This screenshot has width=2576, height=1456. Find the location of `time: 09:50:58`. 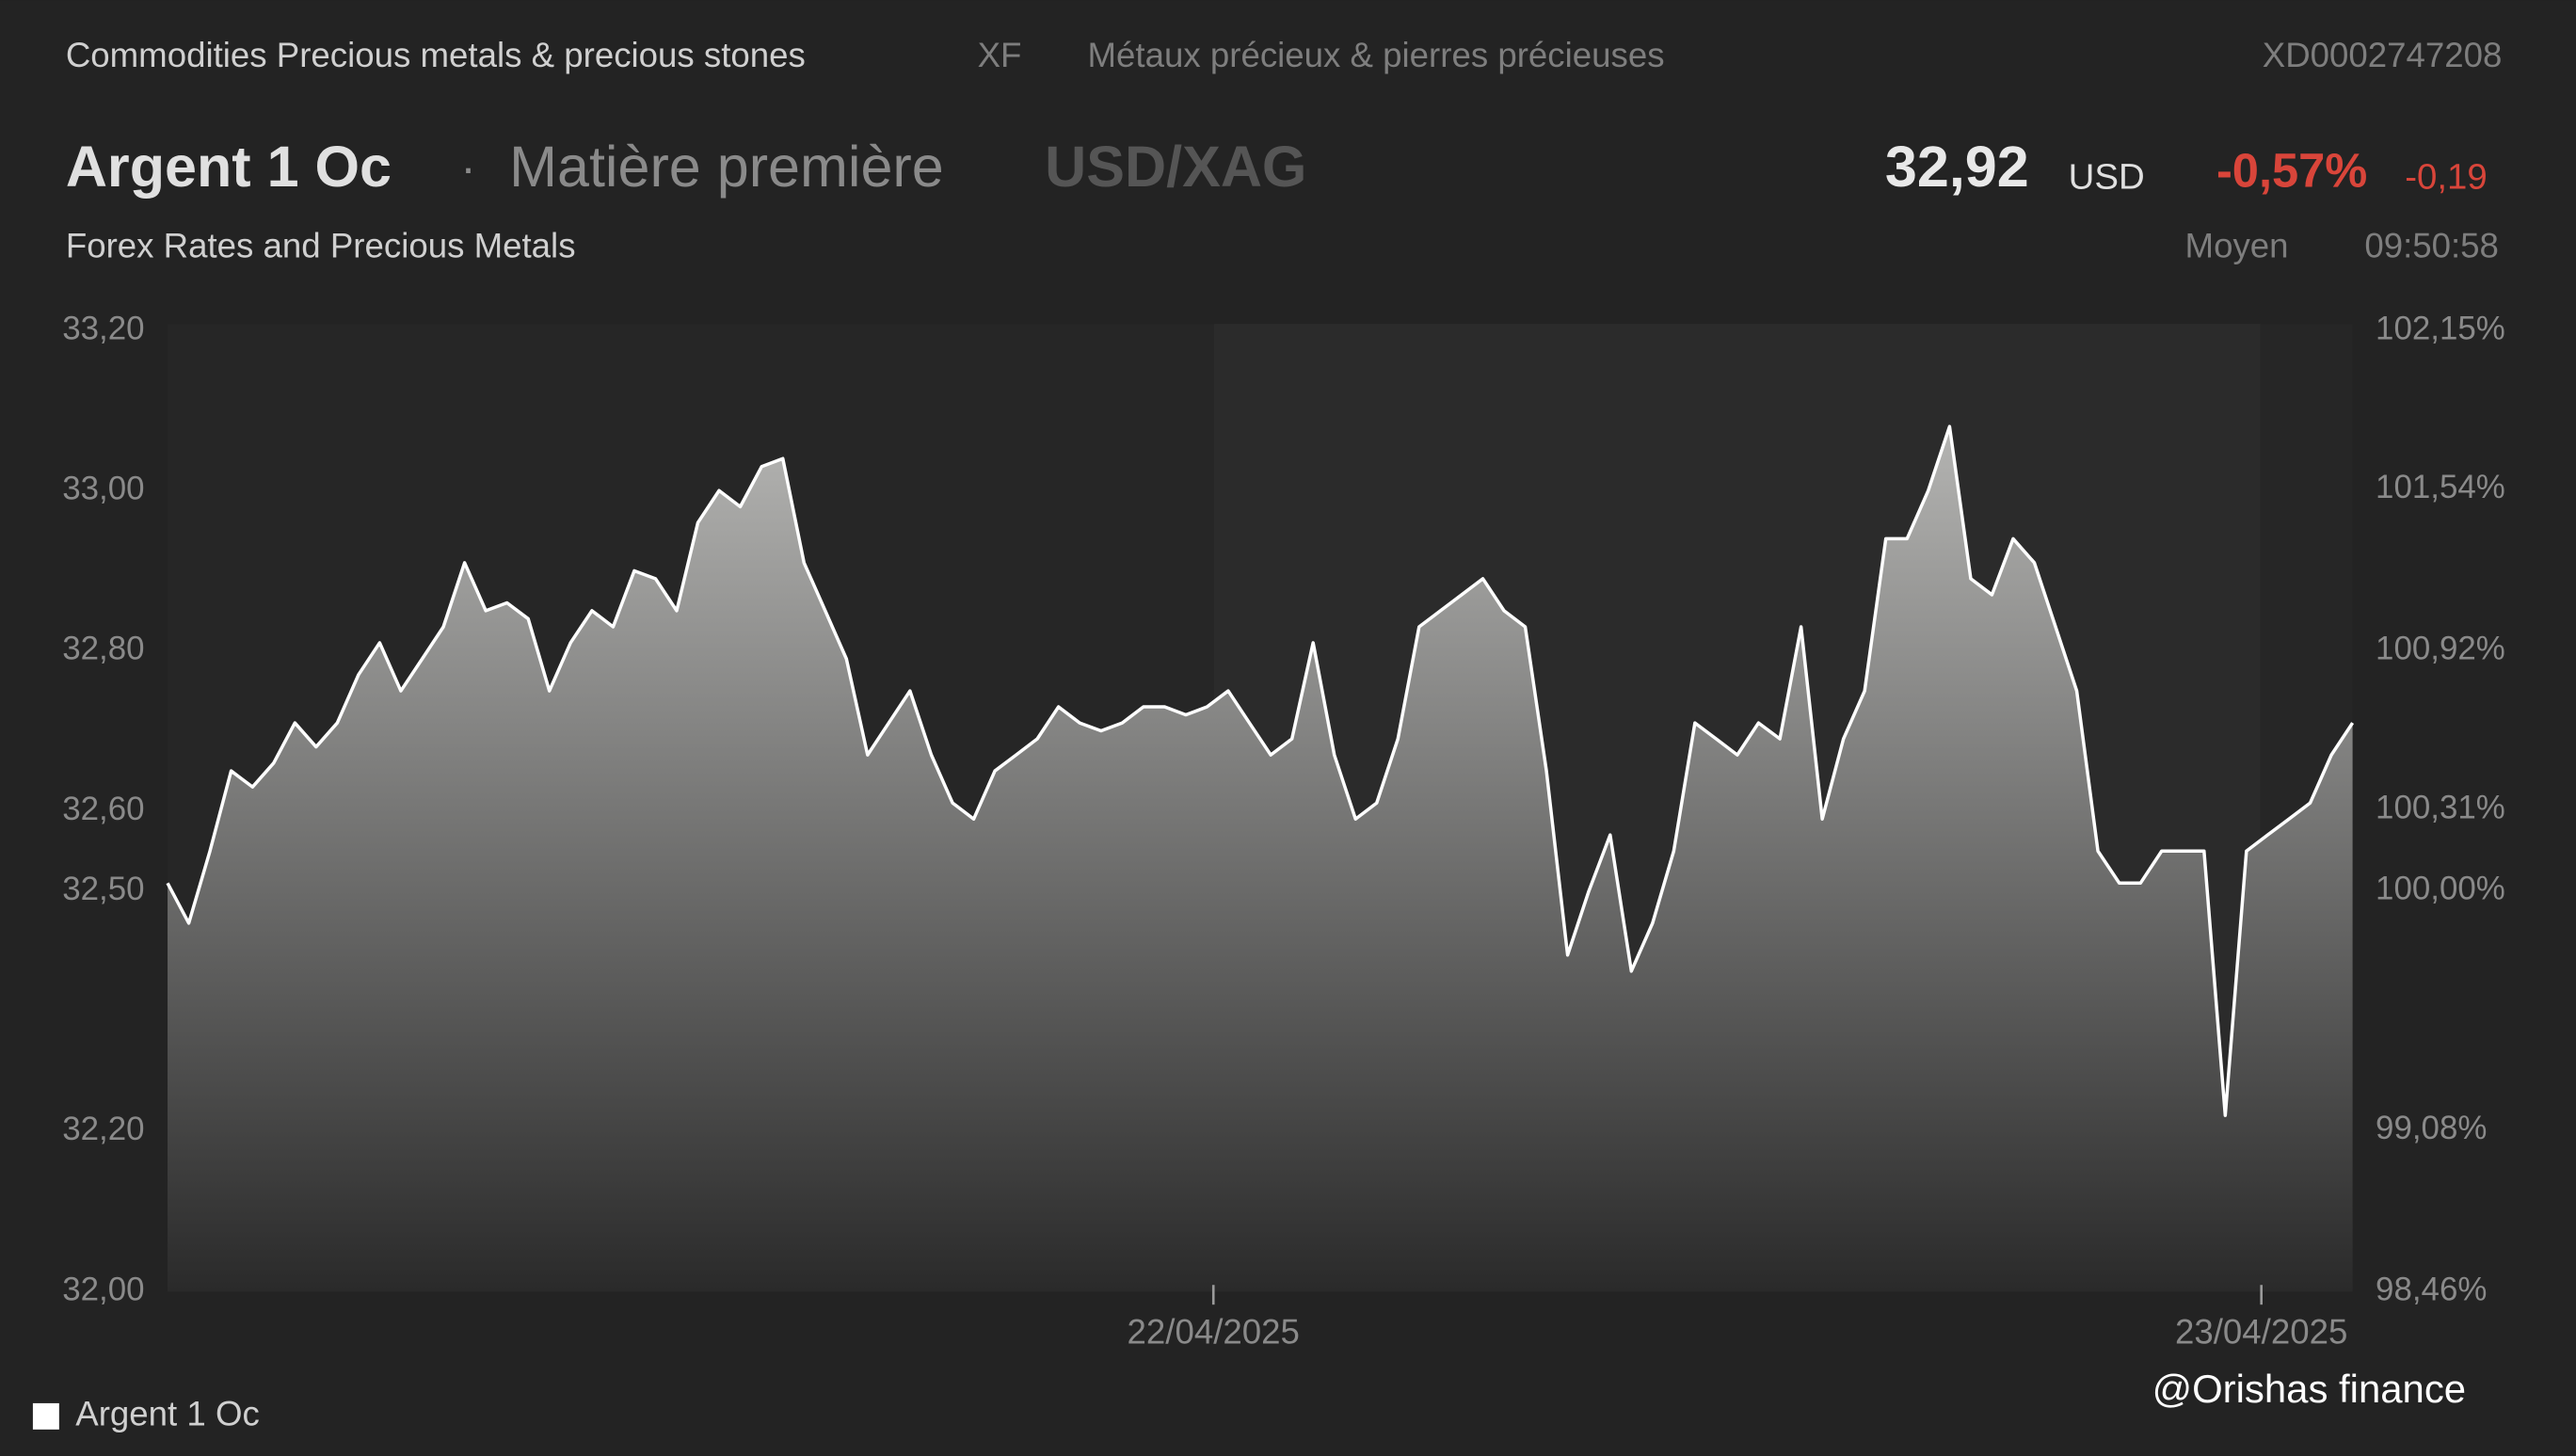

time: 09:50:58 is located at coordinates (2431, 245).